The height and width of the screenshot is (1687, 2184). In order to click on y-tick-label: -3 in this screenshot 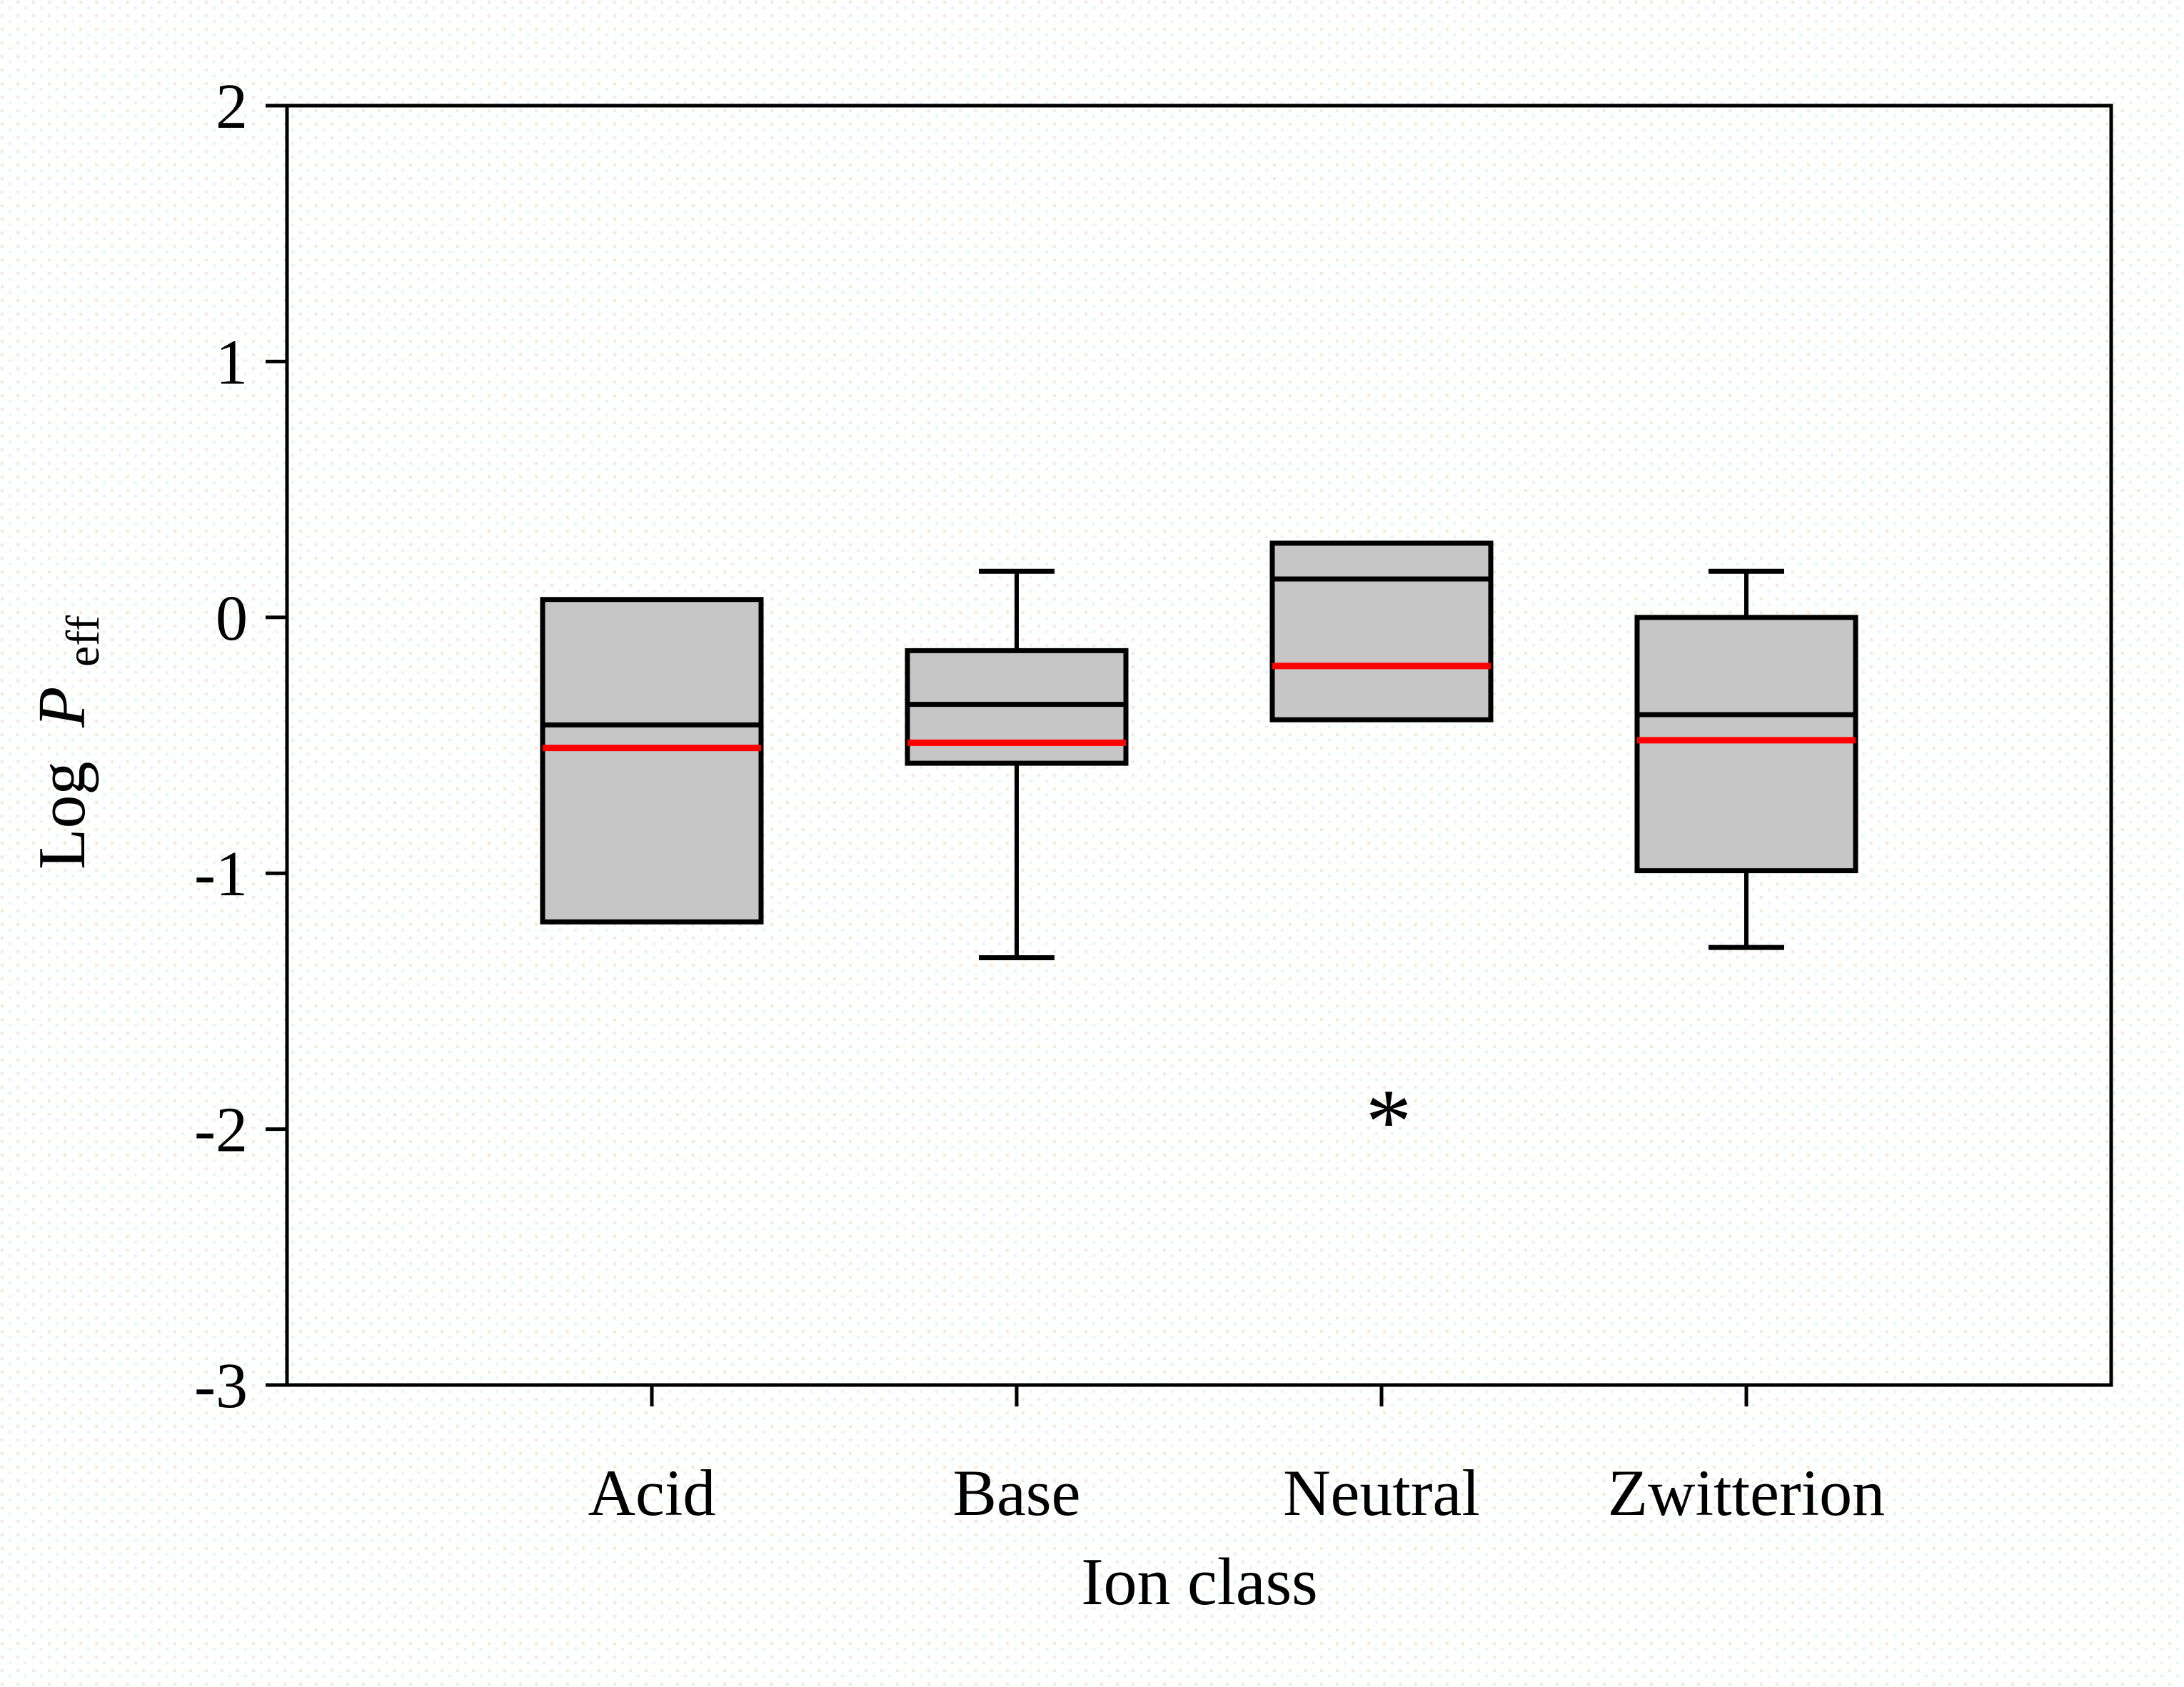, I will do `click(221, 1386)`.